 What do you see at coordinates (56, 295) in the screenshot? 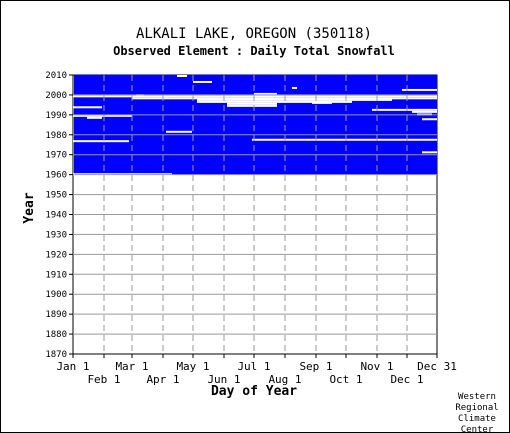
I see `y-tick-label: 1900` at bounding box center [56, 295].